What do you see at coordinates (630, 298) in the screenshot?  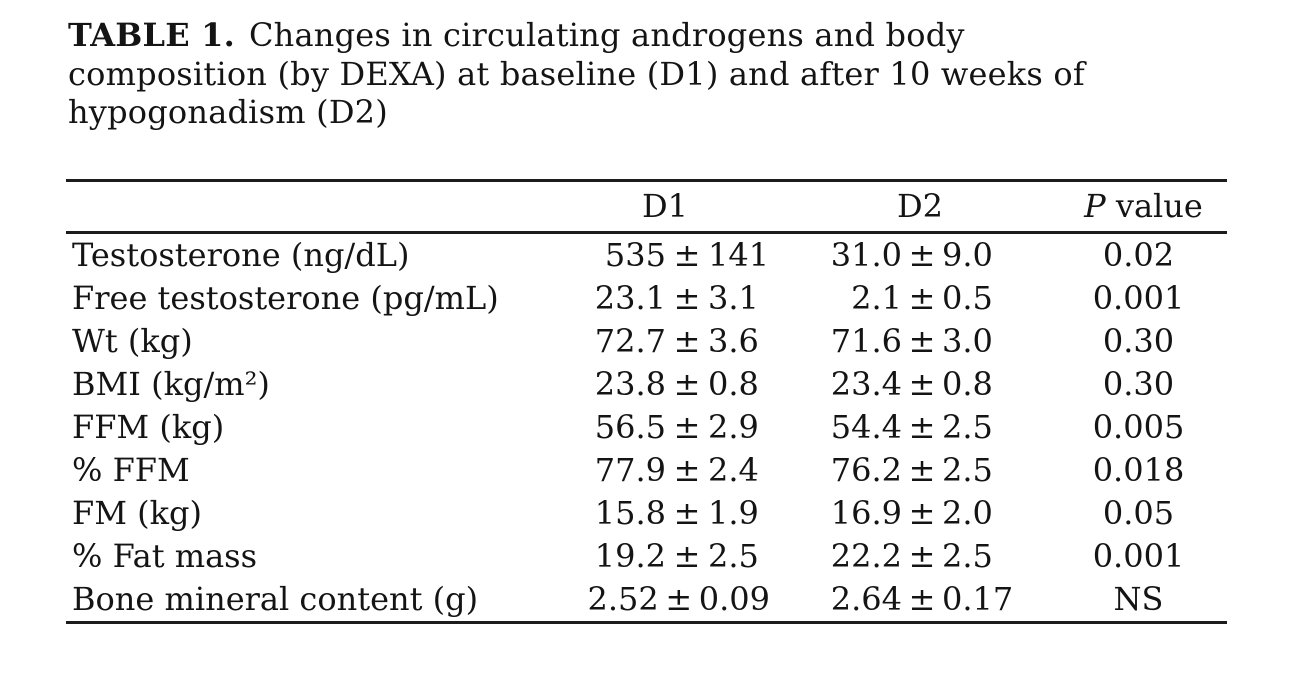 I see `d1-mean: 23.1` at bounding box center [630, 298].